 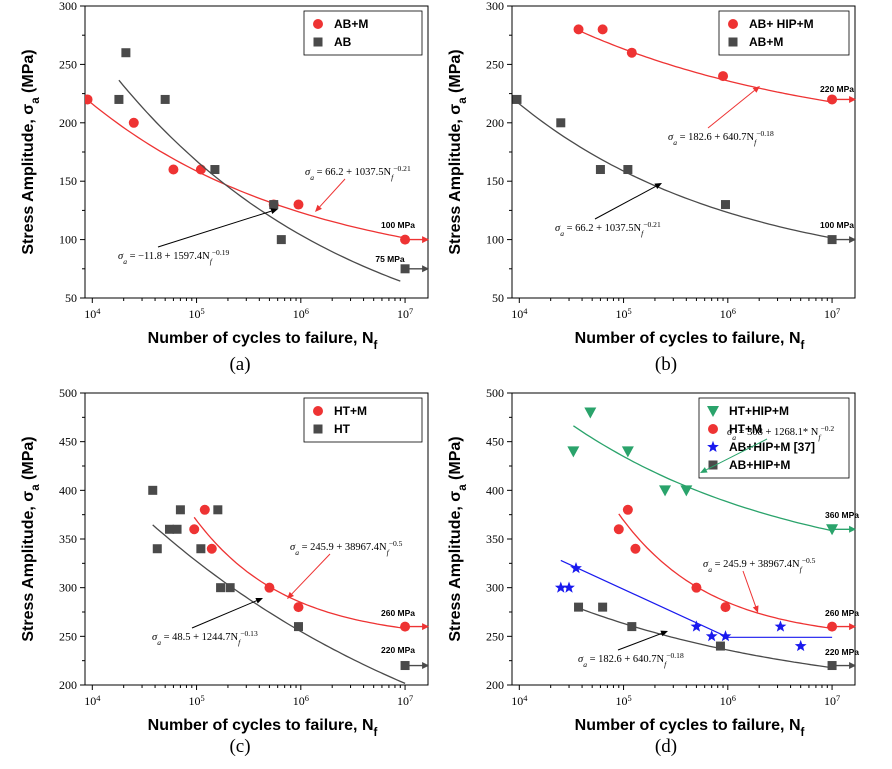 I want to click on y-tick-label: 100, so click(x=495, y=240).